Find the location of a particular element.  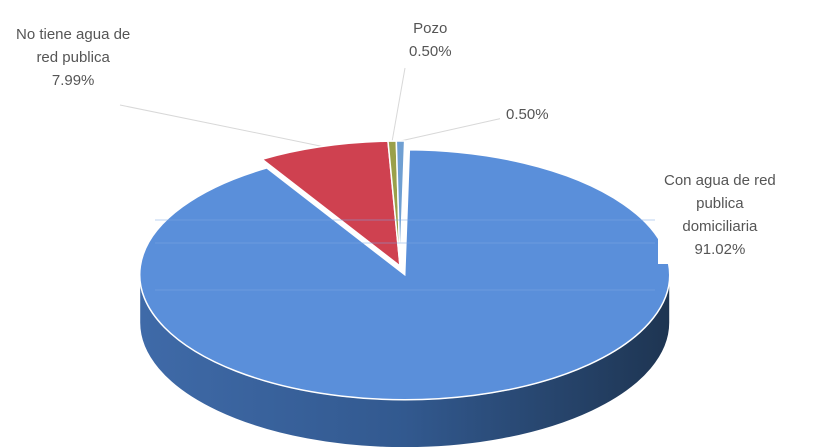

slice-name-line: red publica is located at coordinates (73, 57).